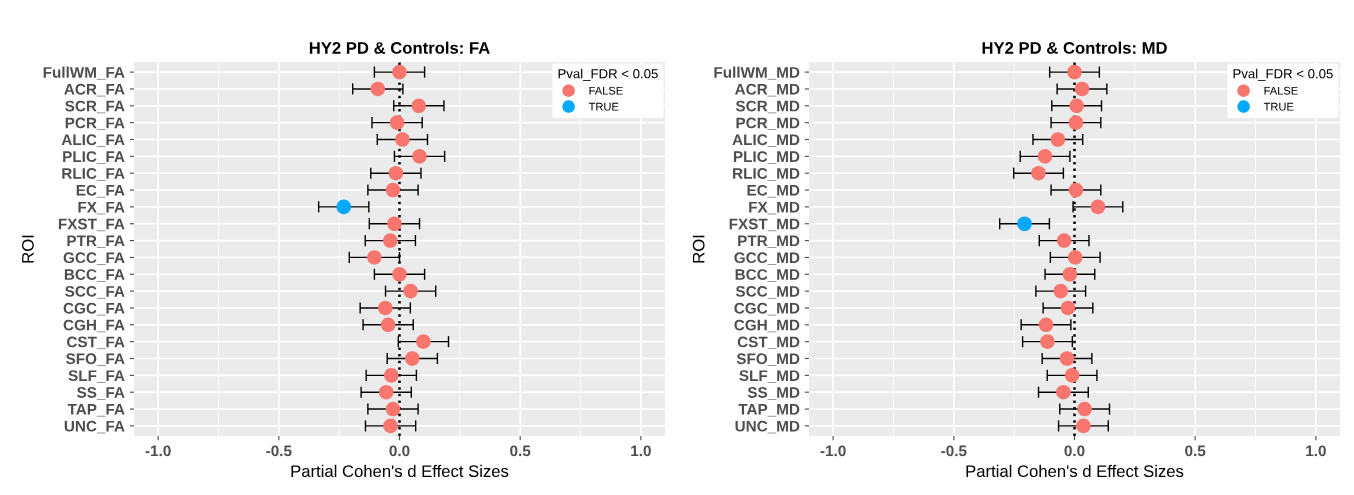 This screenshot has width=1354, height=495. Describe the element at coordinates (766, 140) in the screenshot. I see `y-tick-label: ALIC_MD` at that location.